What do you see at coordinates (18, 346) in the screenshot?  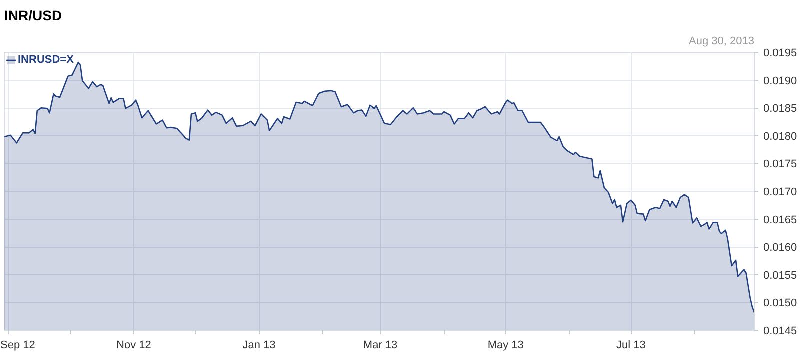 I see `x-tick-label: Sep 12` at bounding box center [18, 346].